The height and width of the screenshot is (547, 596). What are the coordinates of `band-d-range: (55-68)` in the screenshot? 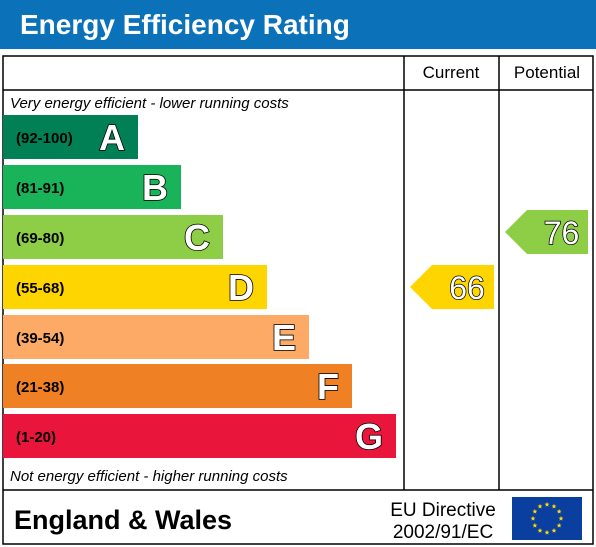 It's located at (40, 288).